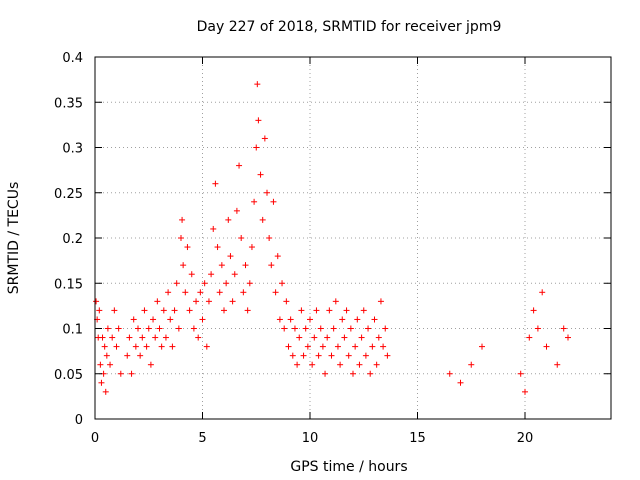 The height and width of the screenshot is (480, 640). What do you see at coordinates (95, 438) in the screenshot?
I see `x-tick-label: 0` at bounding box center [95, 438].